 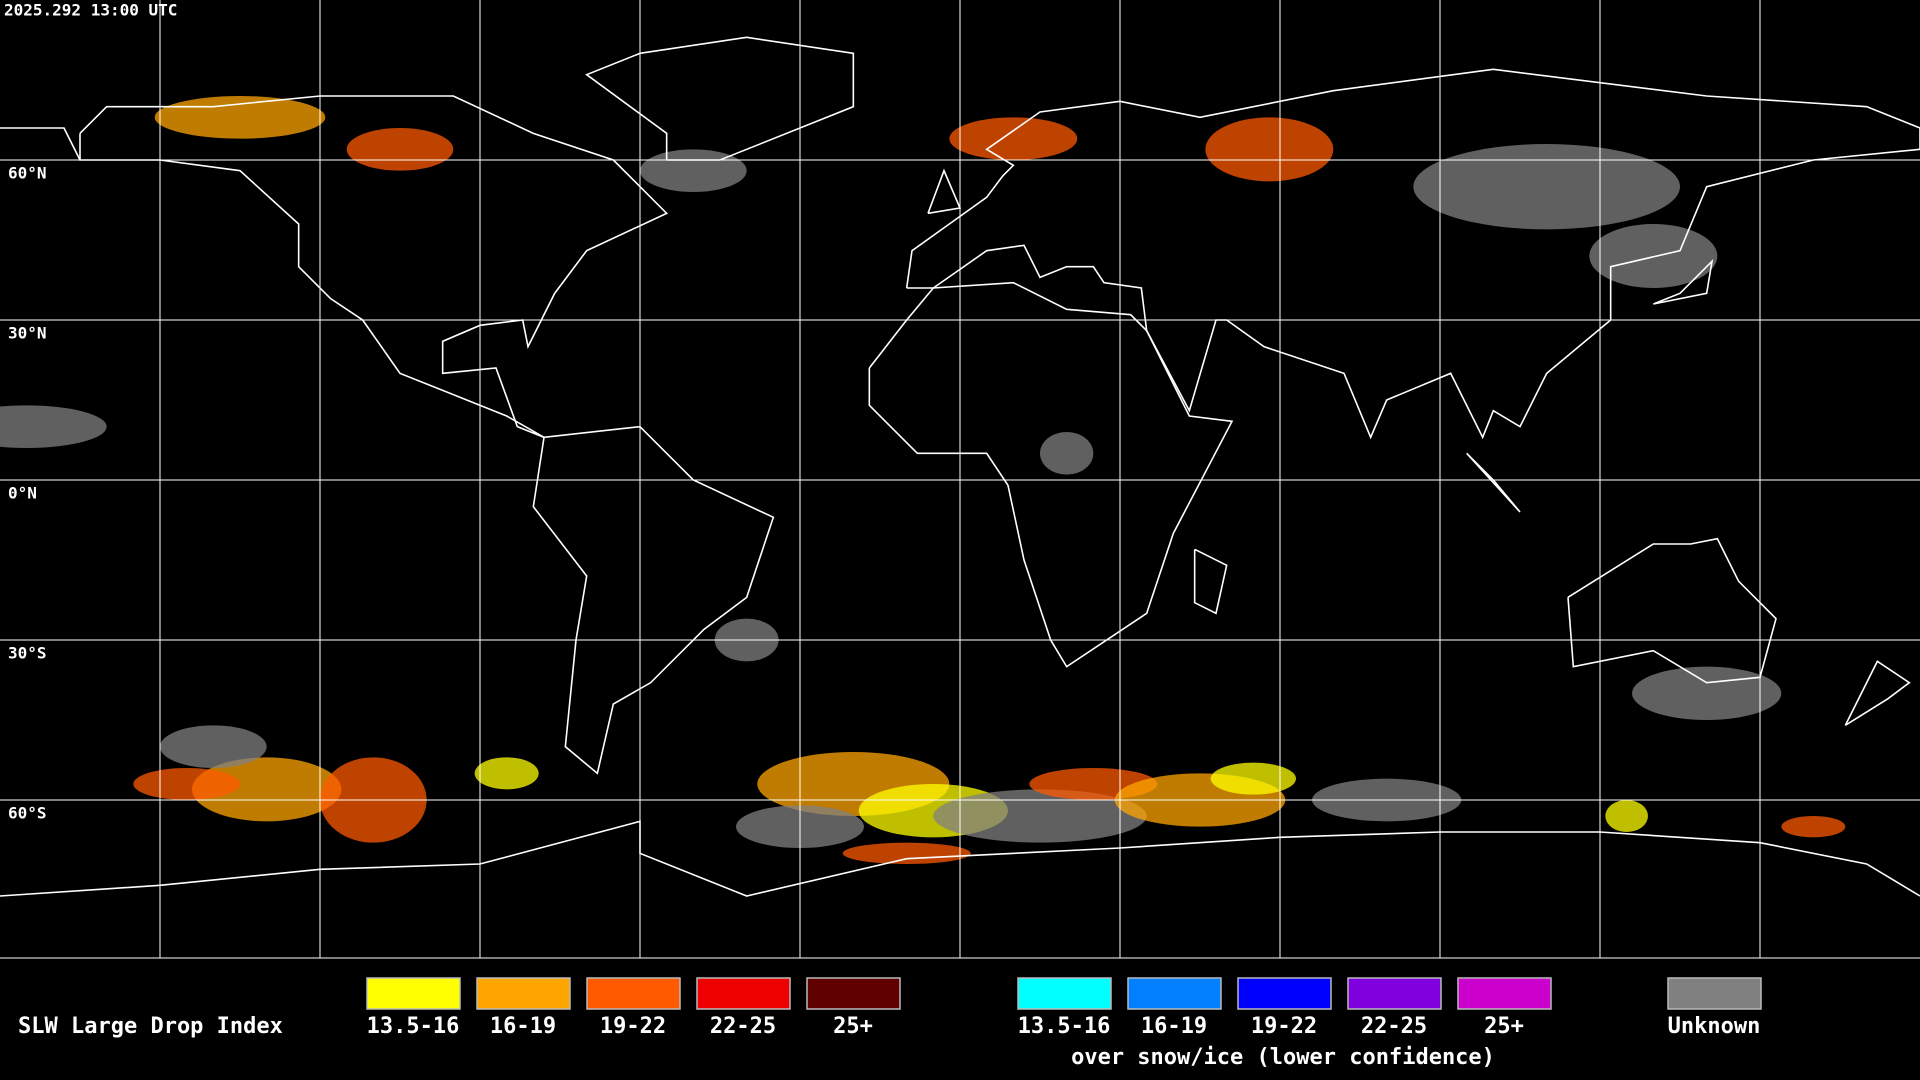 What do you see at coordinates (90, 10) in the screenshot?
I see `timestamp: 2025.292 13:00 UTC` at bounding box center [90, 10].